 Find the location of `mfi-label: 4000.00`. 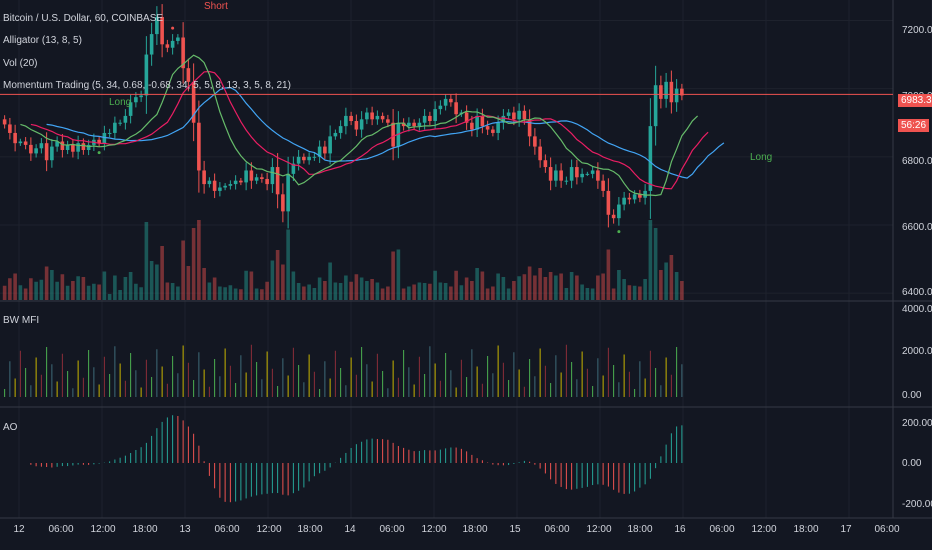

mfi-label: 4000.00 is located at coordinates (917, 309).